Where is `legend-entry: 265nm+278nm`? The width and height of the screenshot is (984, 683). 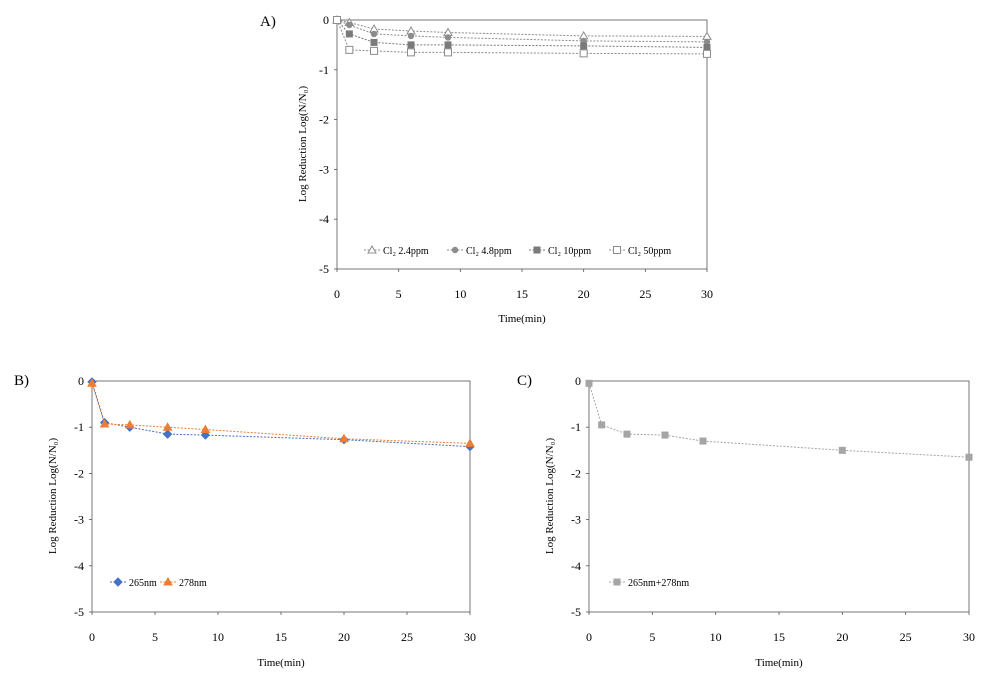 legend-entry: 265nm+278nm is located at coordinates (649, 583).